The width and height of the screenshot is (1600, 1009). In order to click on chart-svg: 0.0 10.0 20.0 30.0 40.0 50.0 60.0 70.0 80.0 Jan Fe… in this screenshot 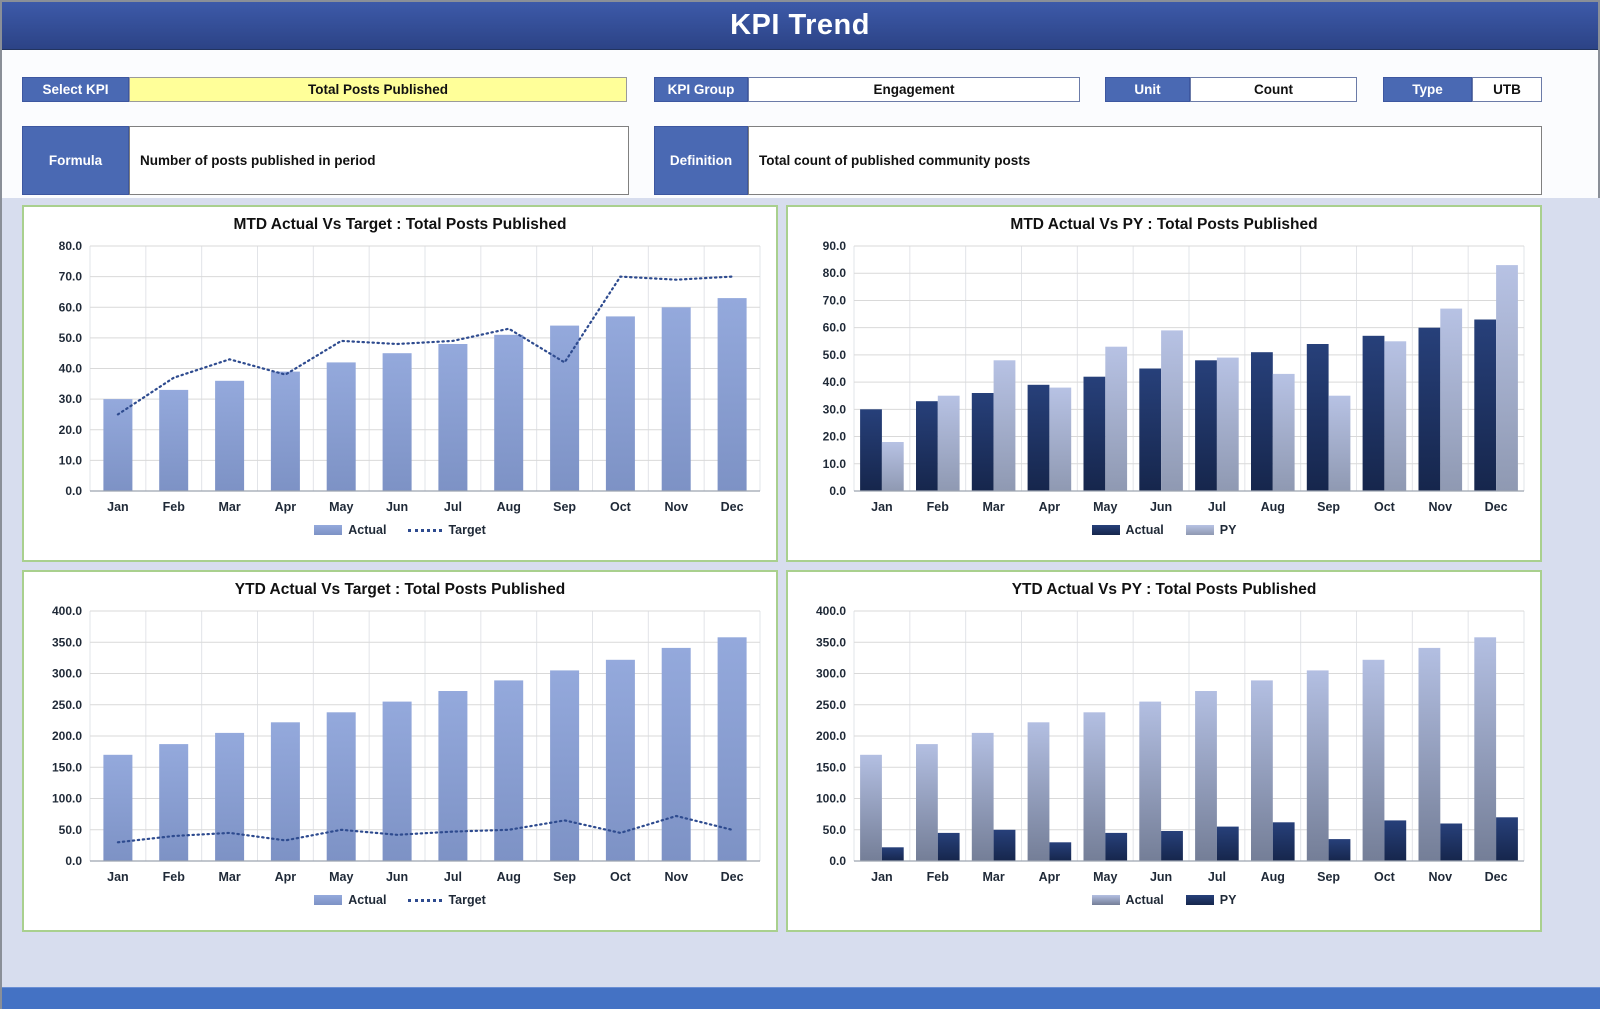, I will do `click(410, 376)`.